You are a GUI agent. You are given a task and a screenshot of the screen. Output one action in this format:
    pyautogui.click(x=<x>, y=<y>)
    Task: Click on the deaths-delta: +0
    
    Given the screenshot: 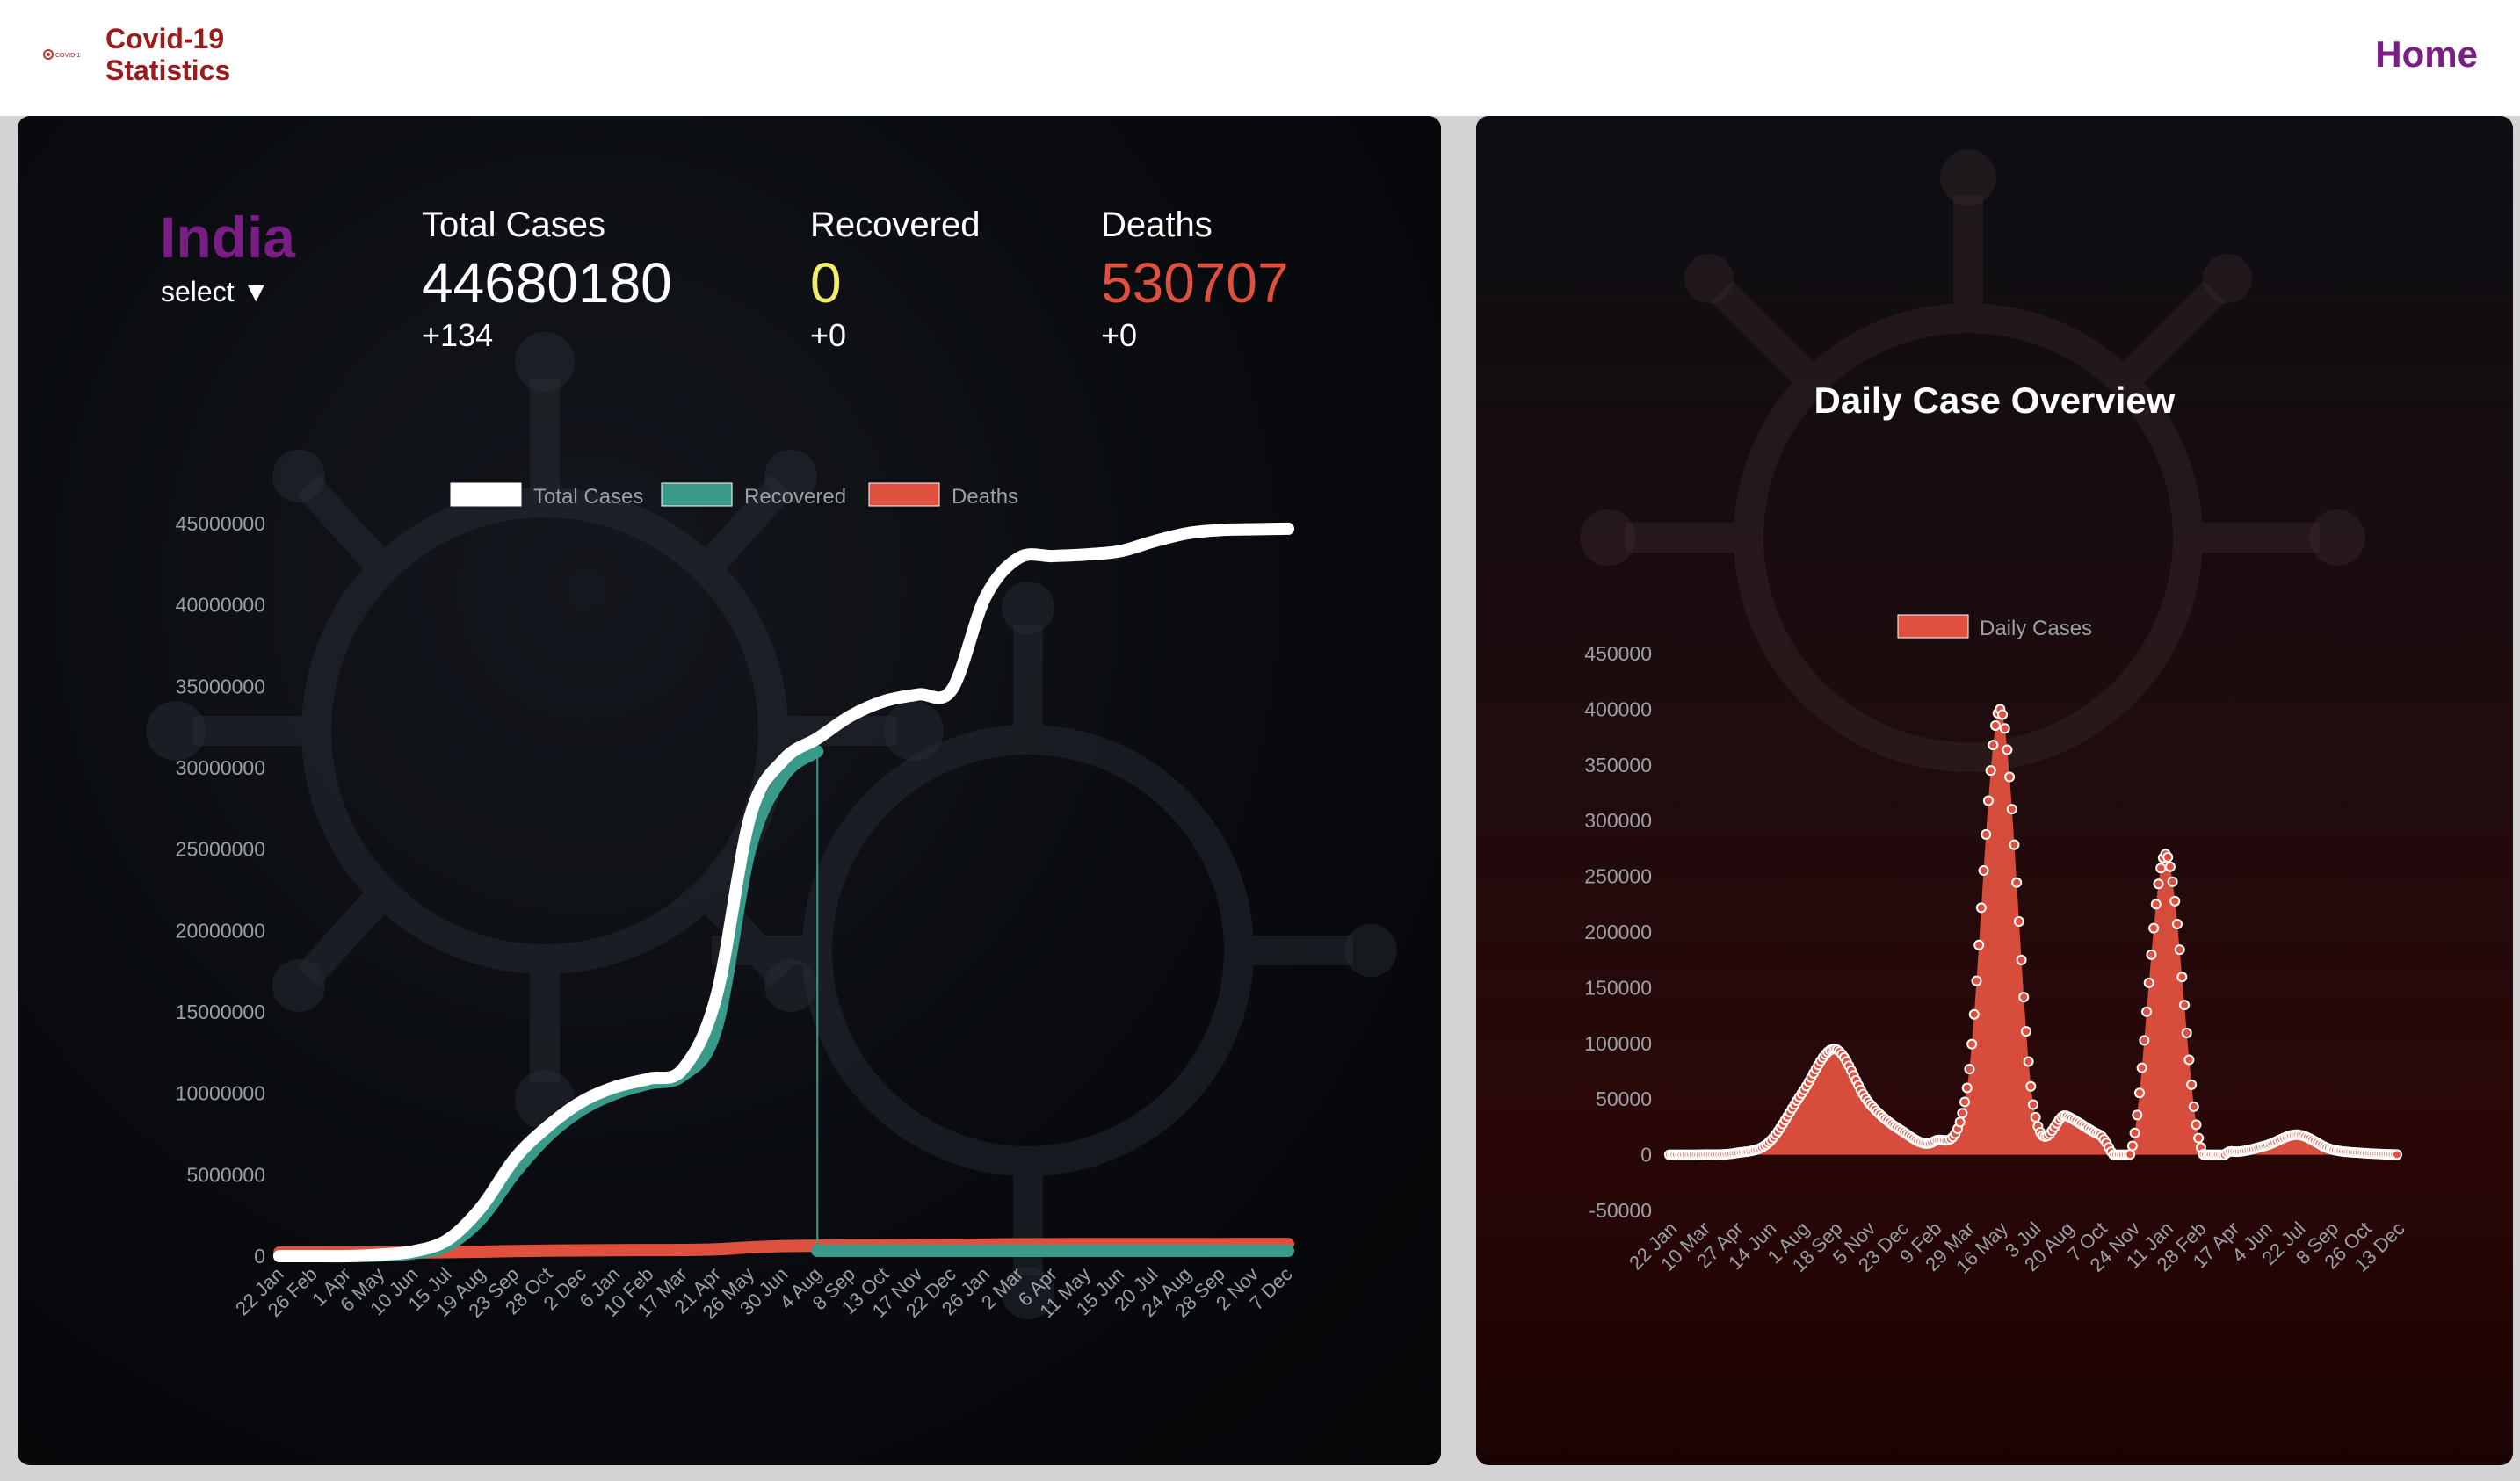 What is the action you would take?
    pyautogui.click(x=1119, y=335)
    